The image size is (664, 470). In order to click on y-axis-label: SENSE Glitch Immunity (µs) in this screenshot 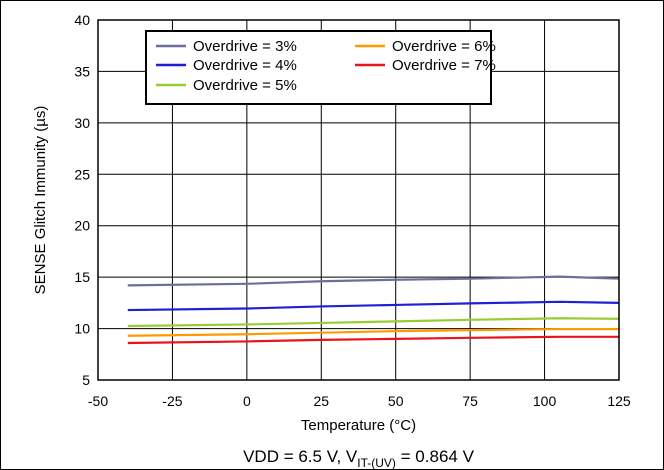, I will do `click(40, 200)`.